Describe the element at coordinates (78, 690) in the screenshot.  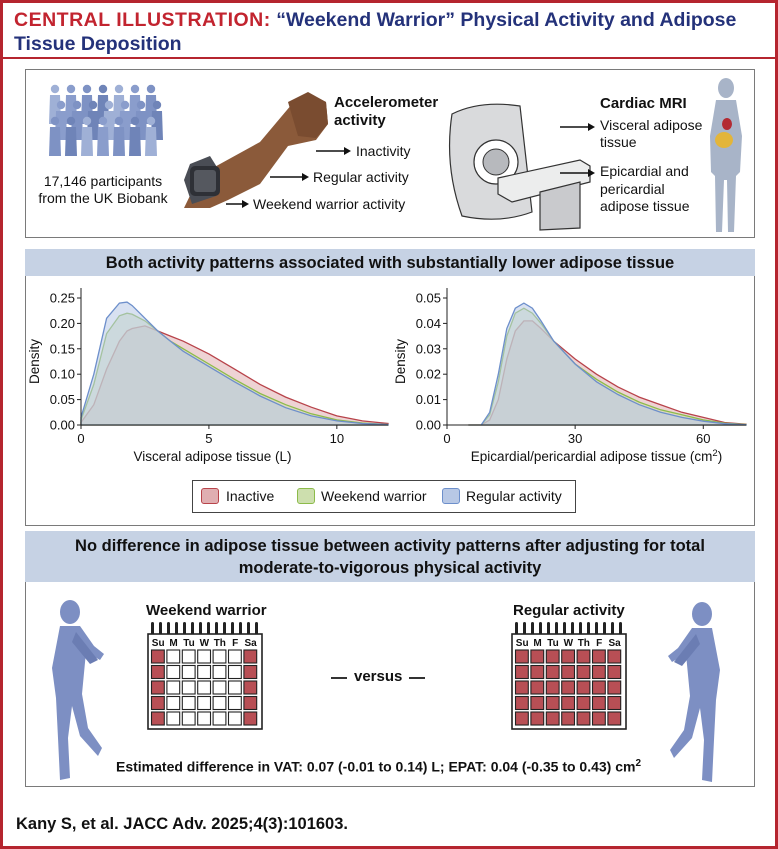
I see `runner-left-icon` at that location.